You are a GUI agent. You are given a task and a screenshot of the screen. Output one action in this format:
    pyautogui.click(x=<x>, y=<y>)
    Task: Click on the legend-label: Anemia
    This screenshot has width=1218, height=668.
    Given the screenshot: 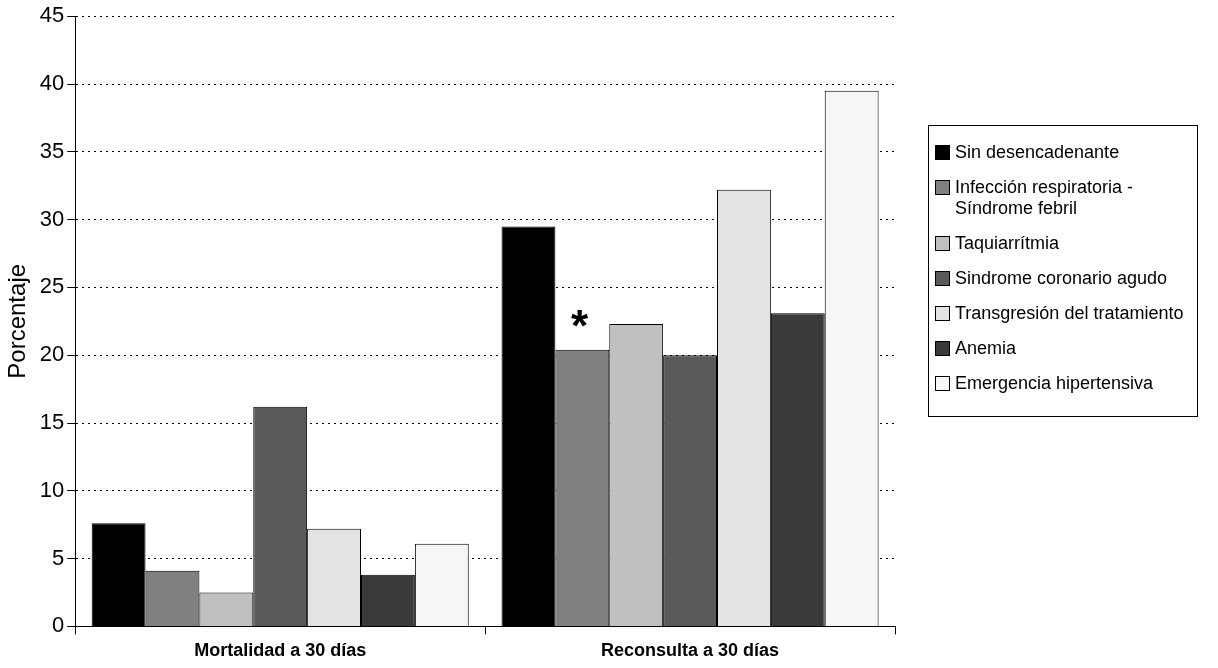 What is the action you would take?
    pyautogui.click(x=986, y=348)
    